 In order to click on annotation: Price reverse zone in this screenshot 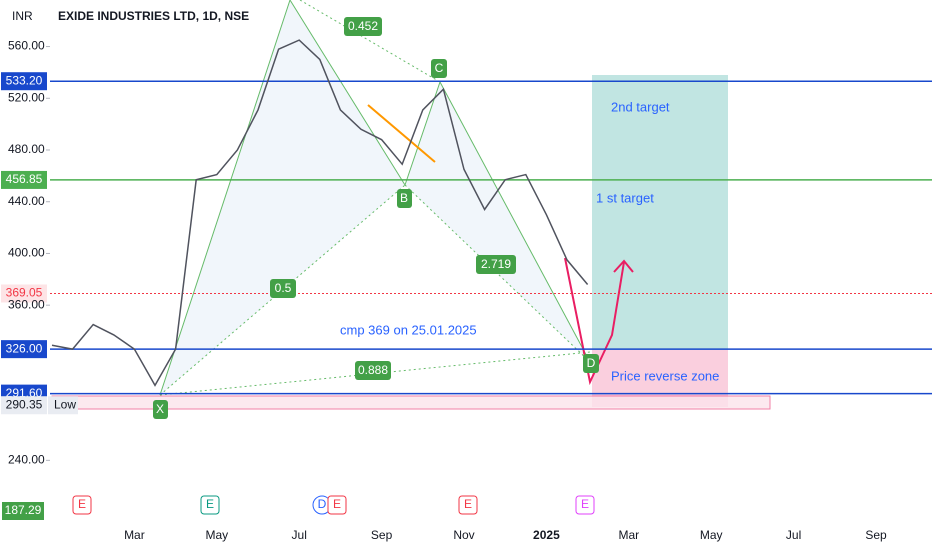, I will do `click(665, 375)`.